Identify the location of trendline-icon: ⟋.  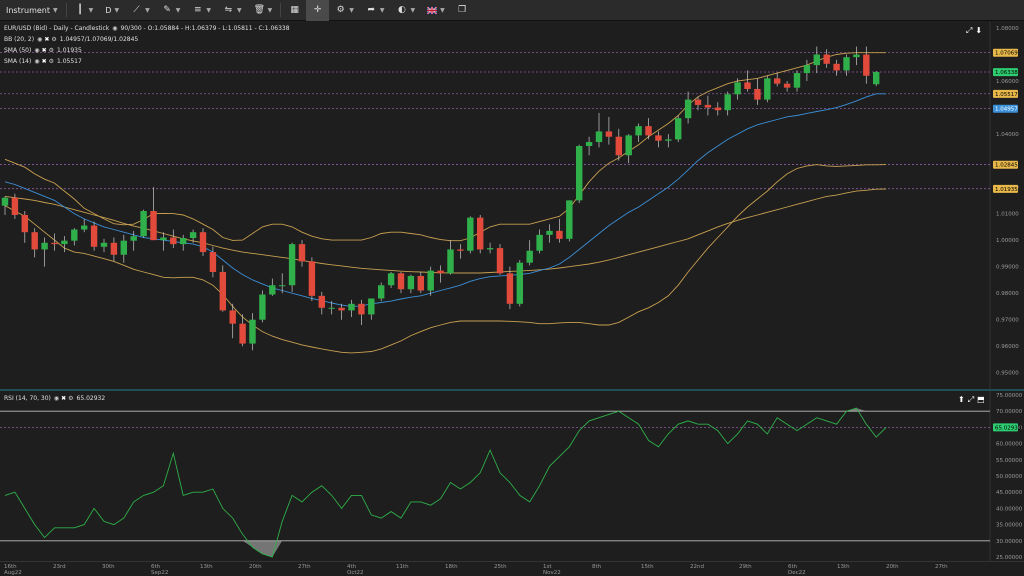
(136, 9).